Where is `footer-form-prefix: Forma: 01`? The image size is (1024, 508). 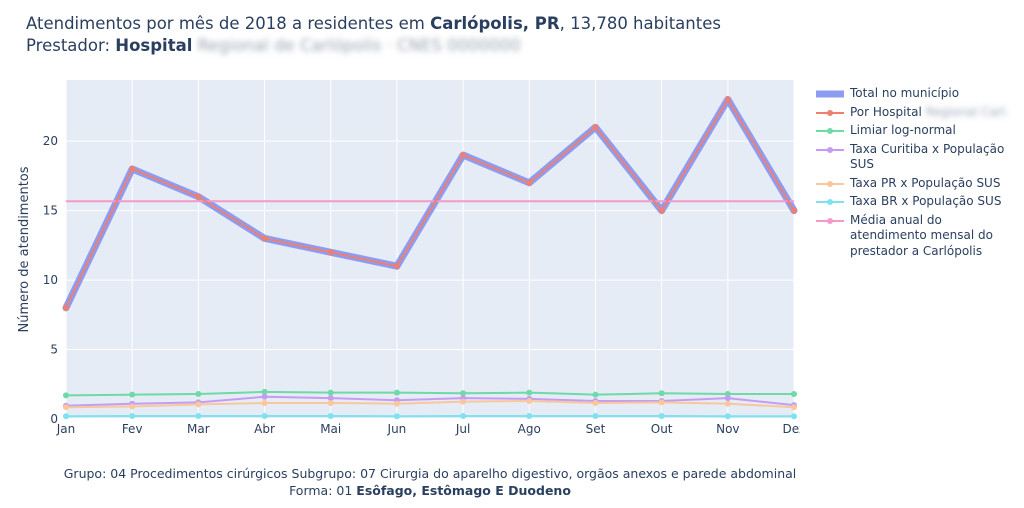 footer-form-prefix: Forma: 01 is located at coordinates (323, 490).